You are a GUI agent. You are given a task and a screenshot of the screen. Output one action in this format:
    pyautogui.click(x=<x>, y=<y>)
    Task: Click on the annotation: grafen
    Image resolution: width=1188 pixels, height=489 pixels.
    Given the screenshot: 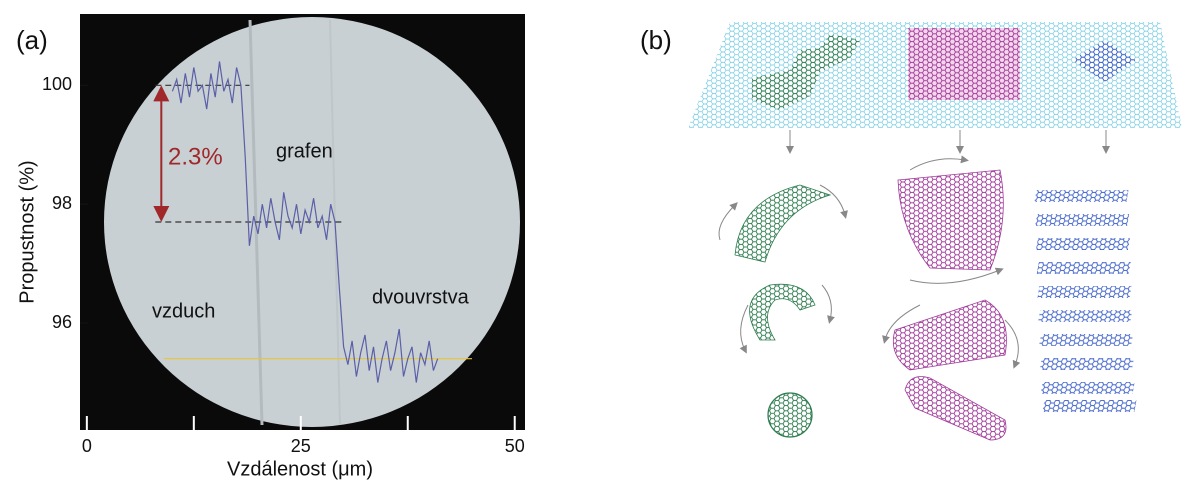 What is the action you would take?
    pyautogui.click(x=304, y=151)
    